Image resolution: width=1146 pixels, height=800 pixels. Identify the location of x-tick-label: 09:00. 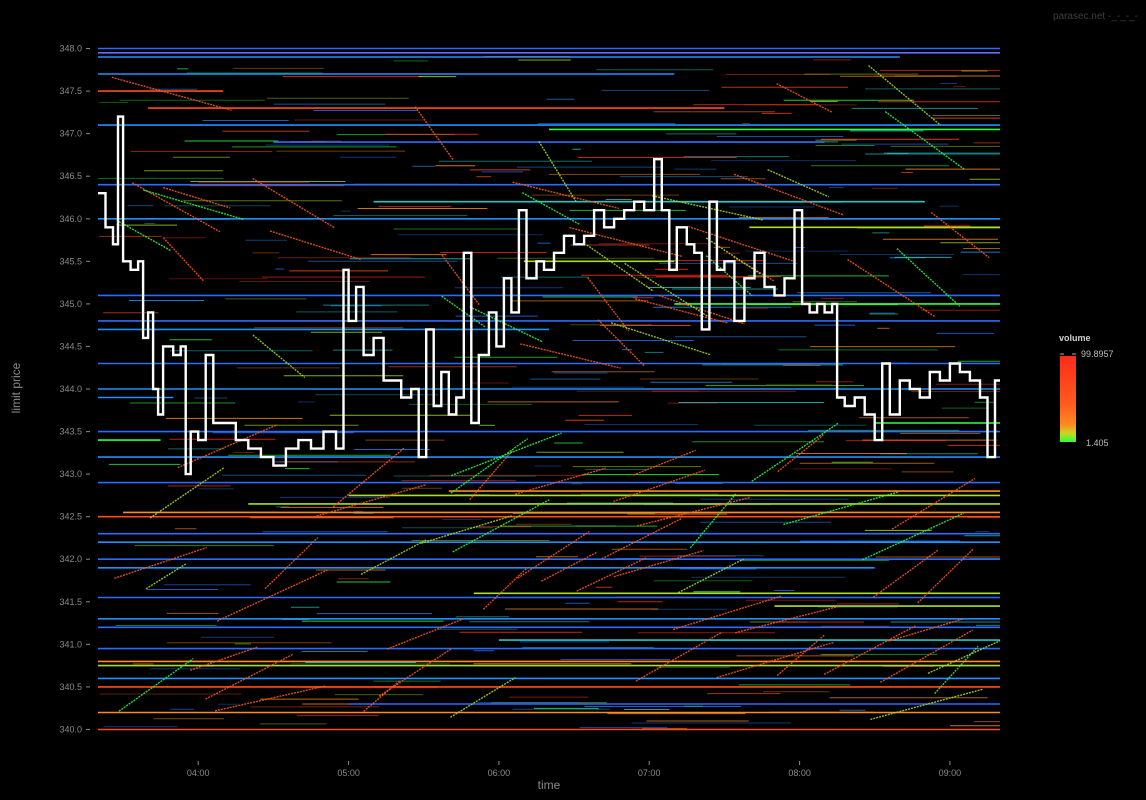
(950, 773).